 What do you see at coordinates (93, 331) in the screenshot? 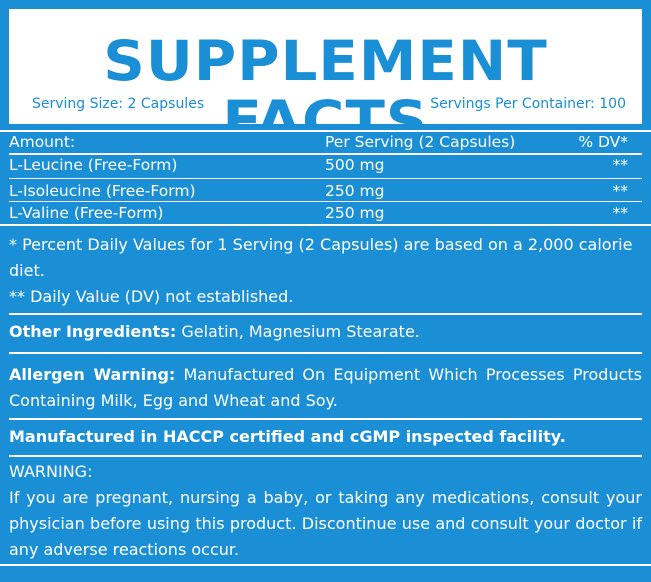
I see `other-ingredients-label: Other Ingredients:` at bounding box center [93, 331].